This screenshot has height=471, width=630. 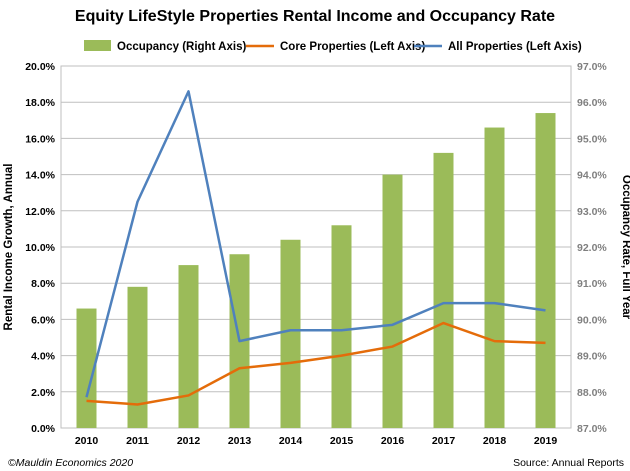 I want to click on x-tick-label: 2011, so click(x=137, y=441).